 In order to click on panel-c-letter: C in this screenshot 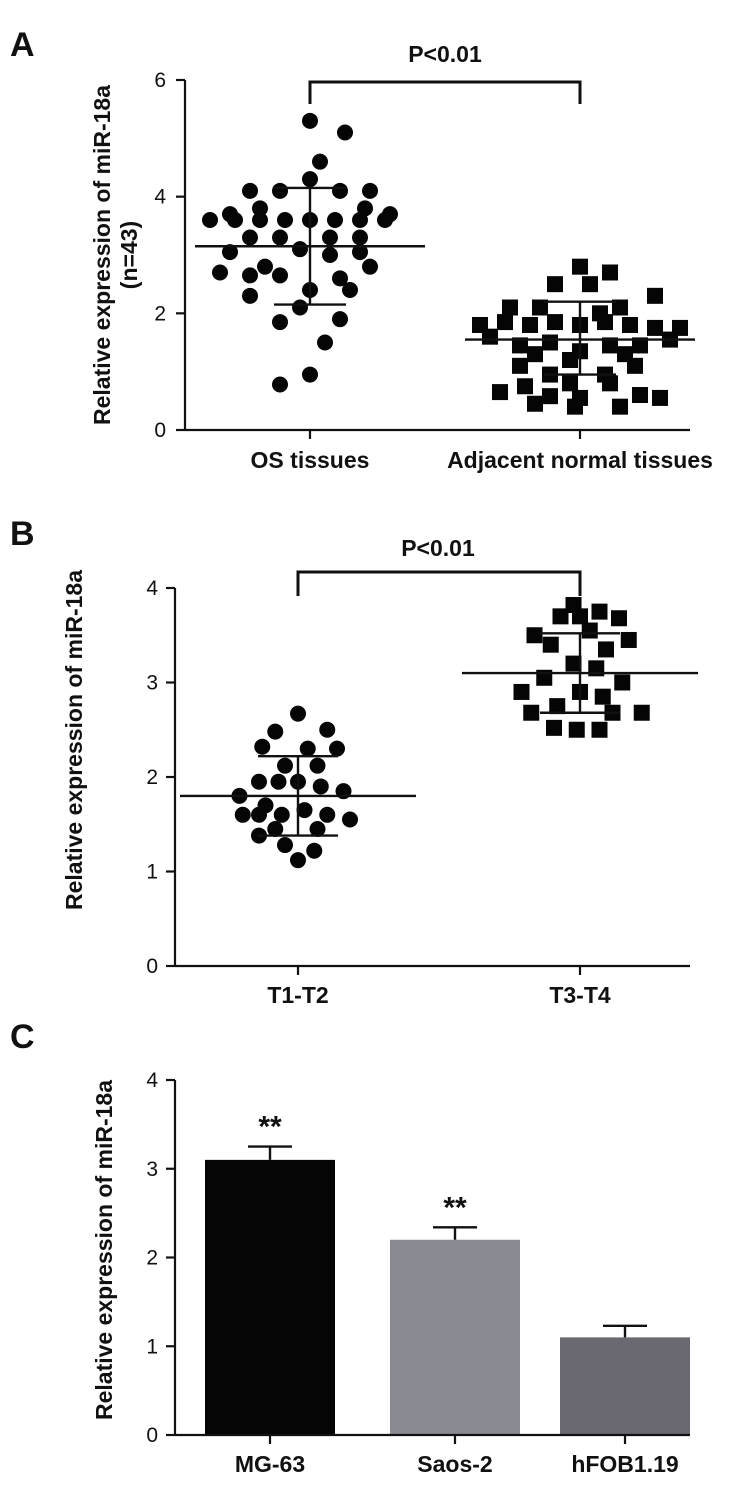, I will do `click(22, 1037)`.